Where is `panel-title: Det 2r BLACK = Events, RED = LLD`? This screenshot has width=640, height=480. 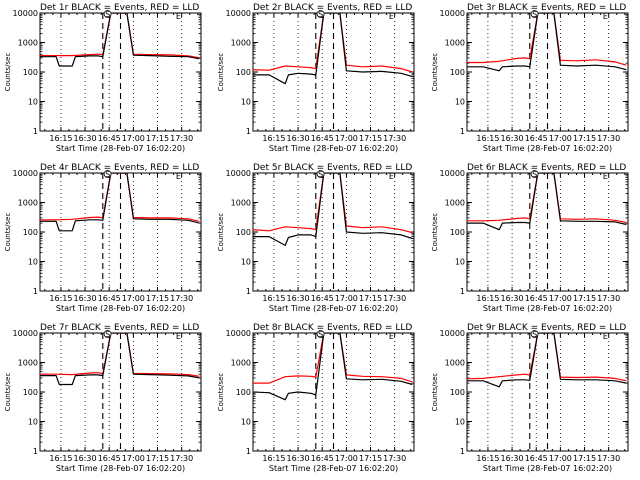 panel-title: Det 2r BLACK = Events, RED = LLD is located at coordinates (332, 8).